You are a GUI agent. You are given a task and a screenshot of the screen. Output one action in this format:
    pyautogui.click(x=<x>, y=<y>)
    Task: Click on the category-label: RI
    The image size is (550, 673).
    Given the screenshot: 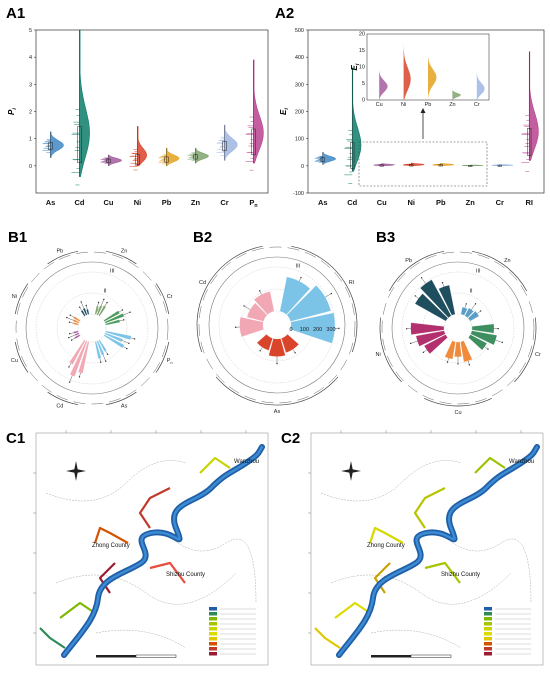 What is the action you would take?
    pyautogui.click(x=530, y=202)
    